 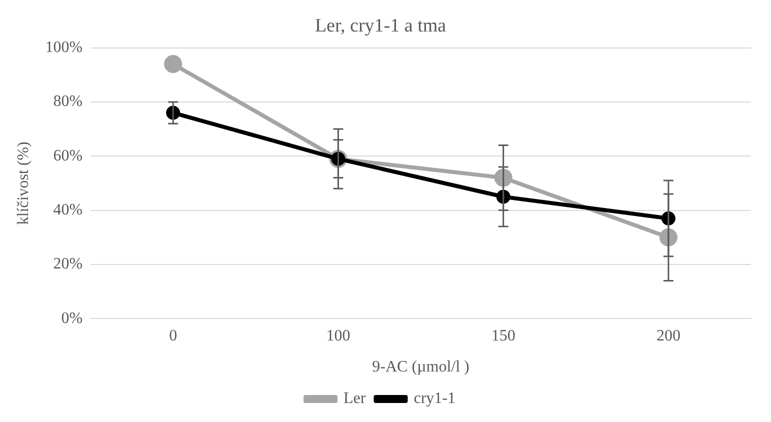 What do you see at coordinates (421, 367) in the screenshot?
I see `x-axis-title: 9-AC (µmol/l )` at bounding box center [421, 367].